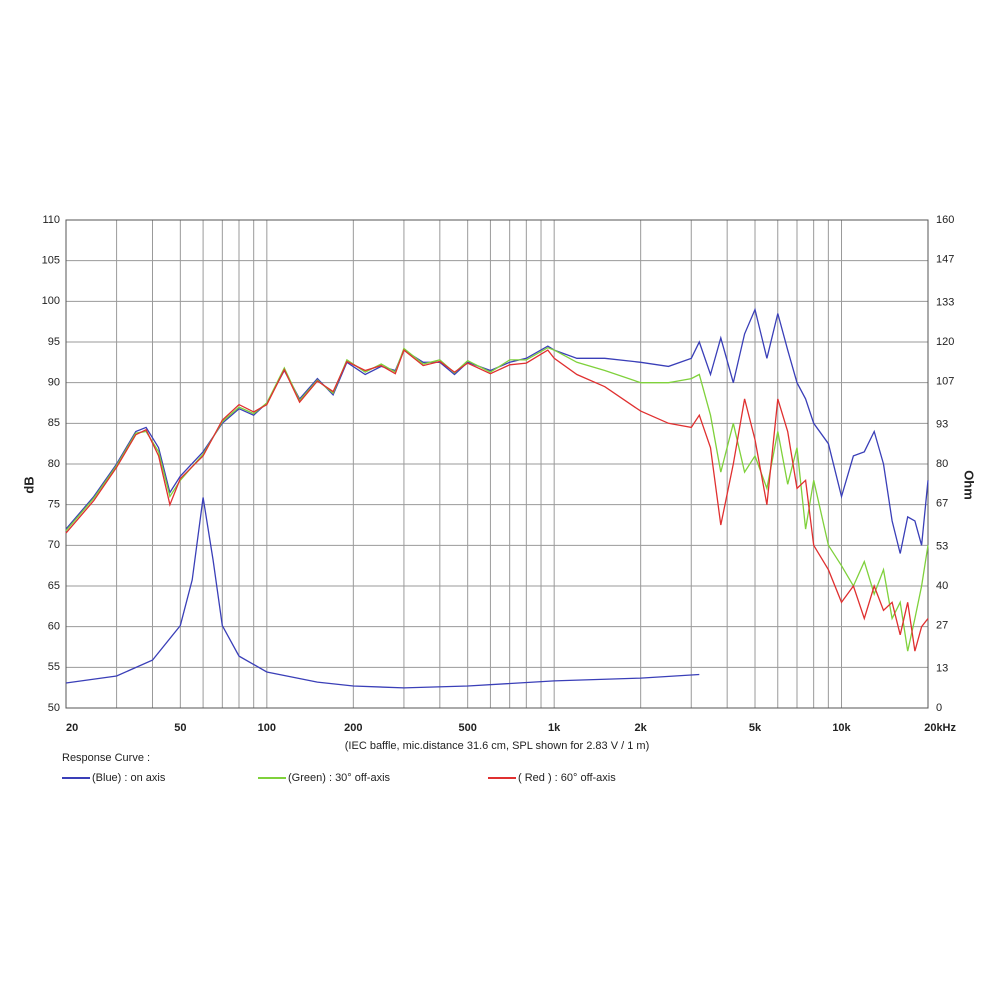  Describe the element at coordinates (942, 464) in the screenshot. I see `y2-tick-label: 80` at that location.